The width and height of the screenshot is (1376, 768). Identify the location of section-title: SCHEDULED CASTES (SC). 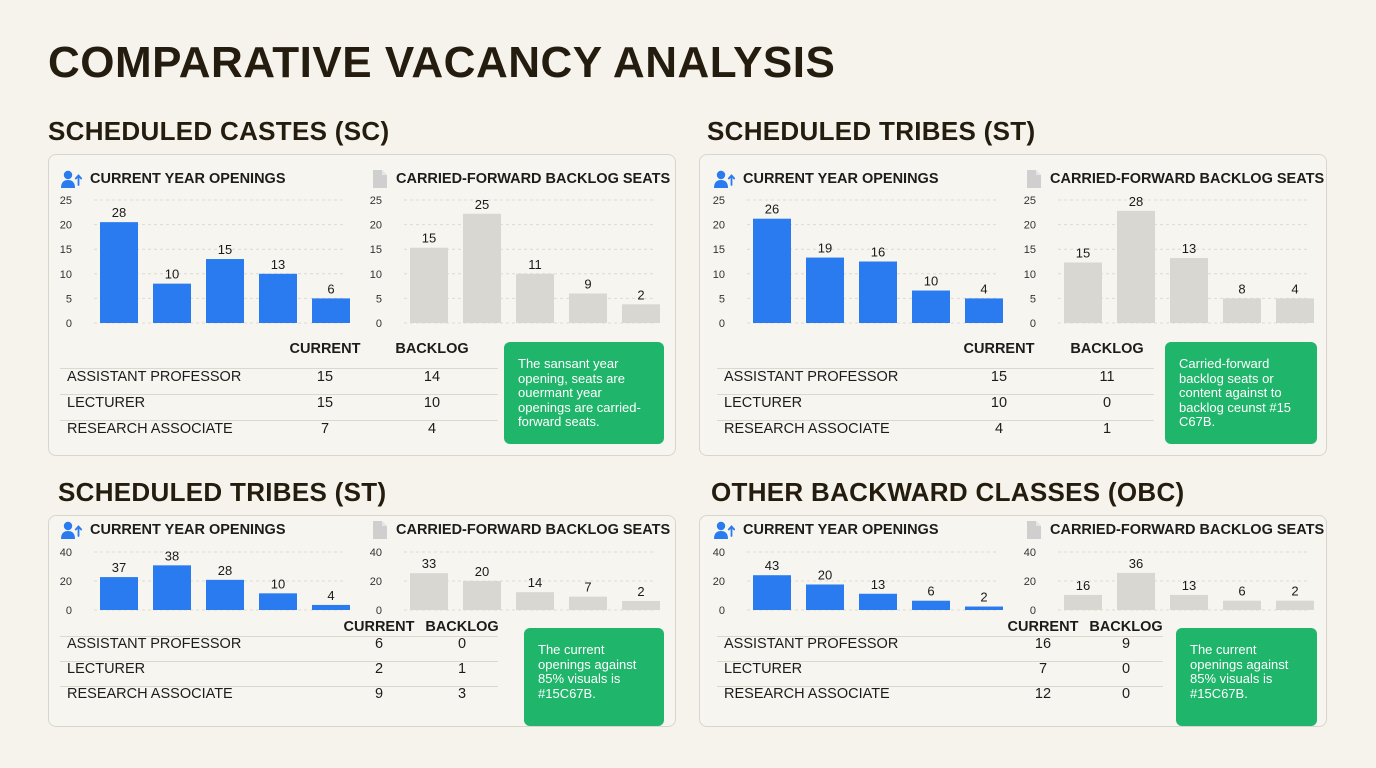
(219, 131).